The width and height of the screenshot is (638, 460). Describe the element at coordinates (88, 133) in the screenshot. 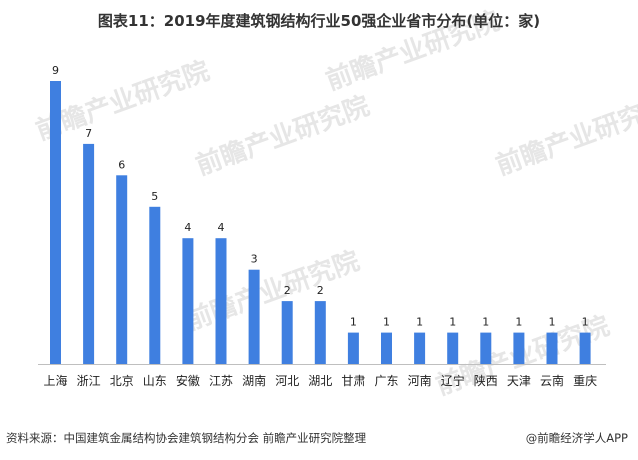

I see `data-label-1: 7` at that location.